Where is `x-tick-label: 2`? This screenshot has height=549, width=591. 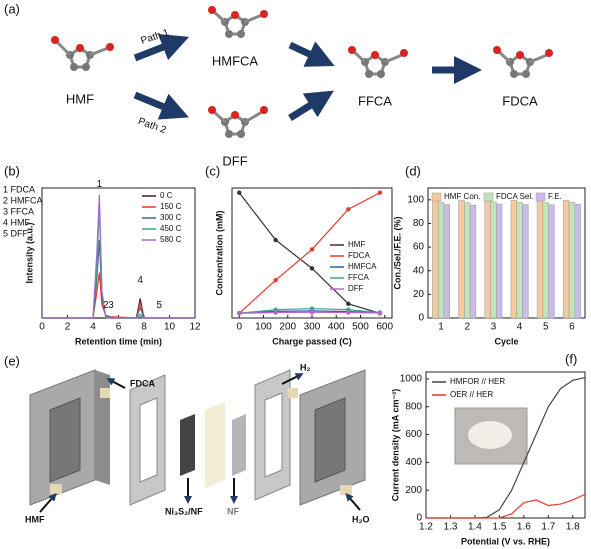
x-tick-label: 2 is located at coordinates (68, 327).